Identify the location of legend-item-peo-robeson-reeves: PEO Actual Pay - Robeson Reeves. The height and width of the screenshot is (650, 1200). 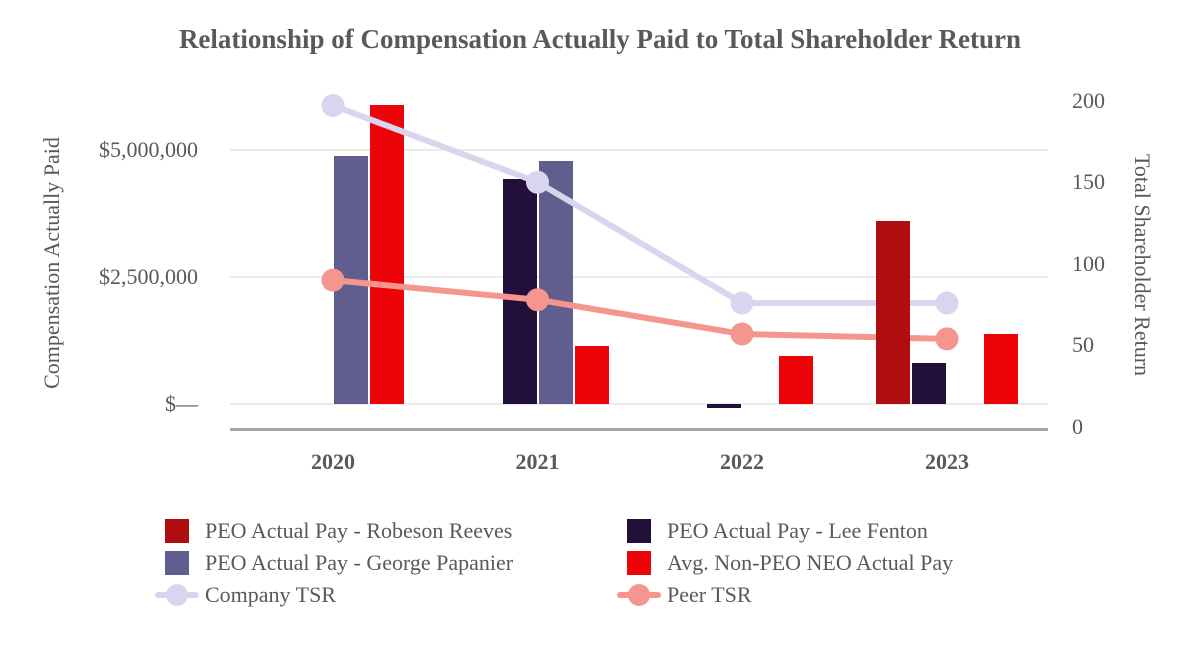
(333, 531).